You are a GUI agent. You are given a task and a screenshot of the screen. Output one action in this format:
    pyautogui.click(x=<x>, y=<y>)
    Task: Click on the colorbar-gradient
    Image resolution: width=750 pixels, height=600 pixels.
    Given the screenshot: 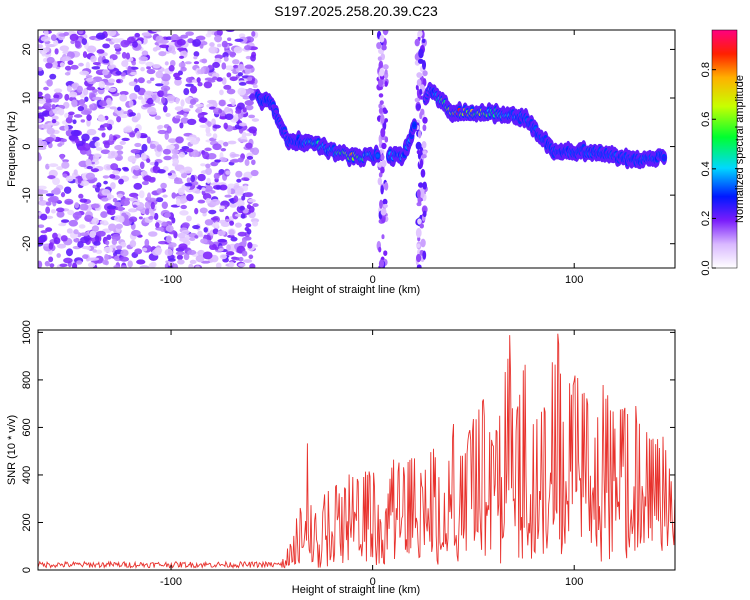 What is the action you would take?
    pyautogui.click(x=724, y=149)
    